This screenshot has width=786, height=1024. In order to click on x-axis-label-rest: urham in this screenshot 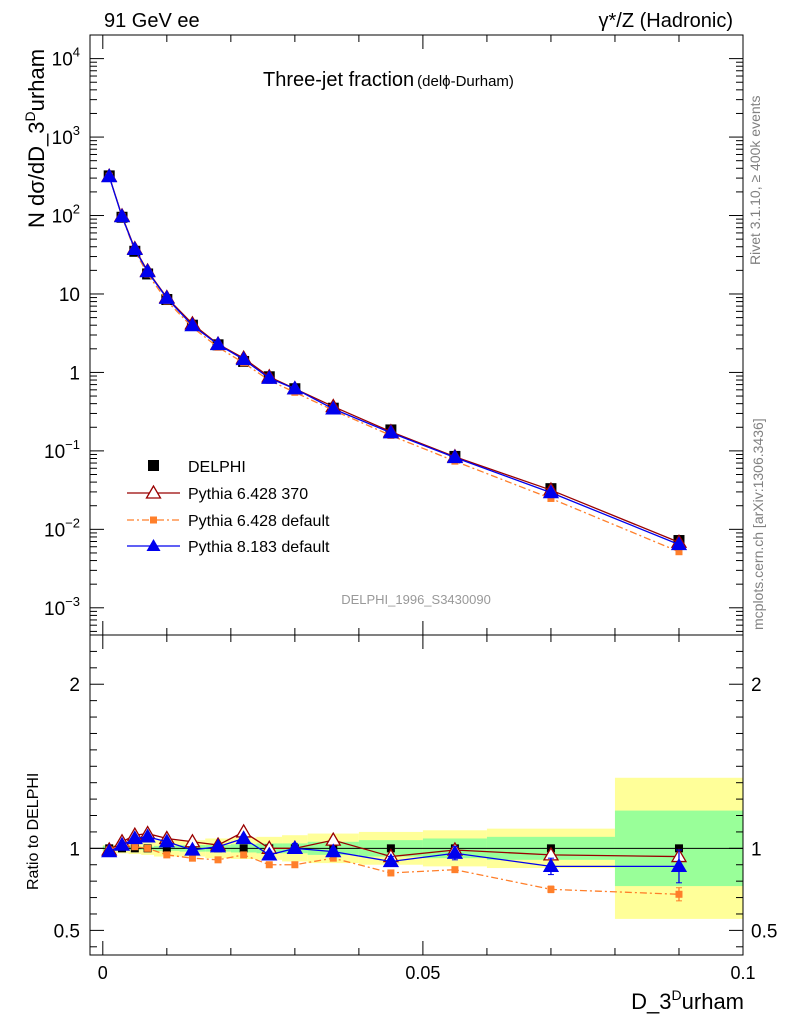, I will do `click(713, 1001)`.